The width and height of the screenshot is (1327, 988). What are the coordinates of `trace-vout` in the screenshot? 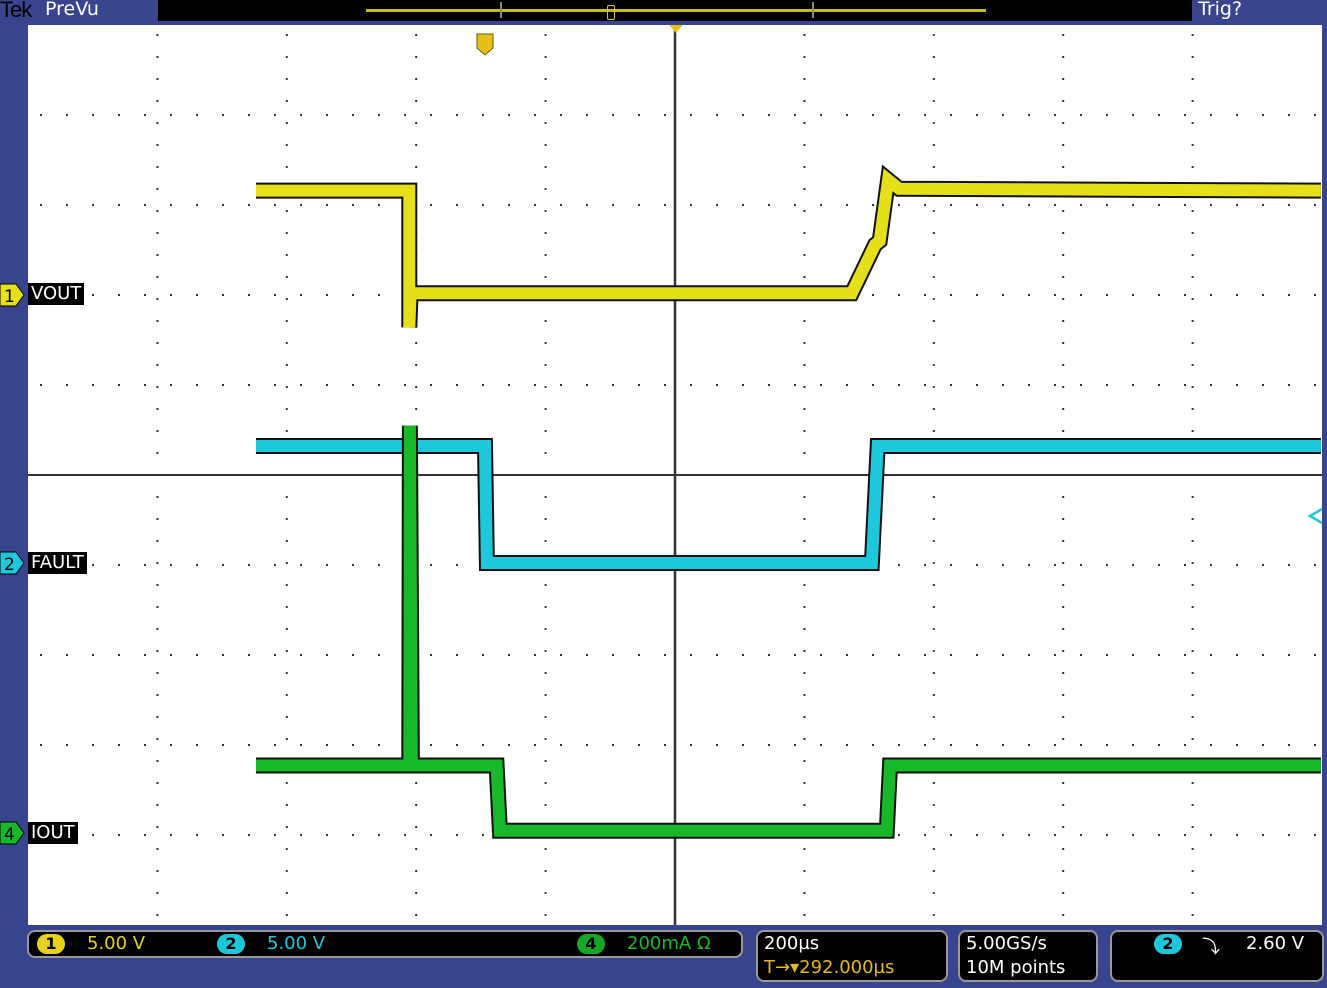 It's located at (788, 248).